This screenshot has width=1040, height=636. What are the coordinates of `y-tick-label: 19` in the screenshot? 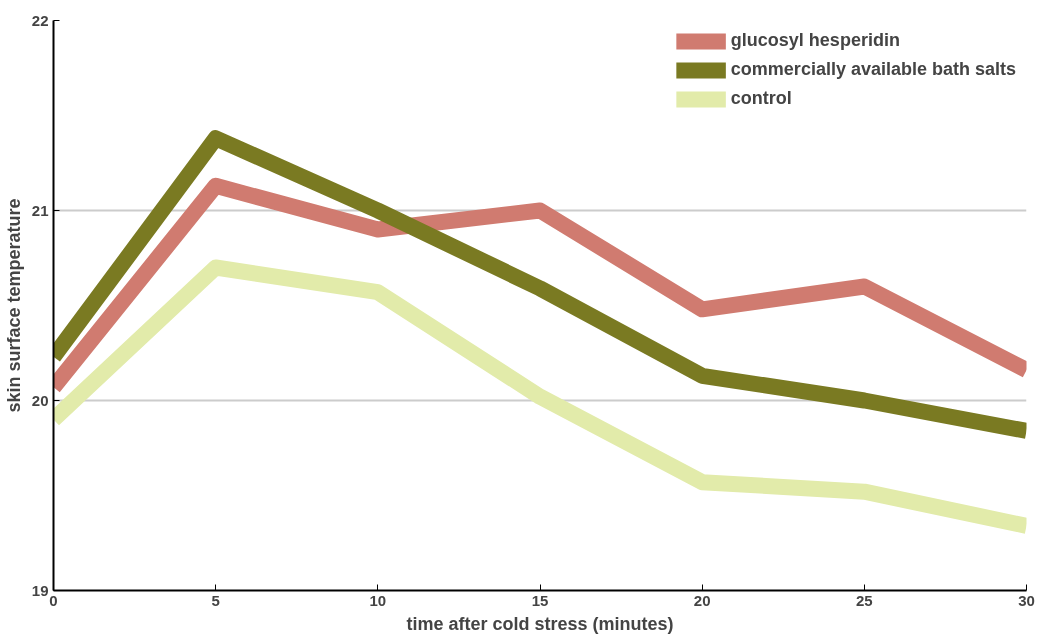 It's located at (40, 590).